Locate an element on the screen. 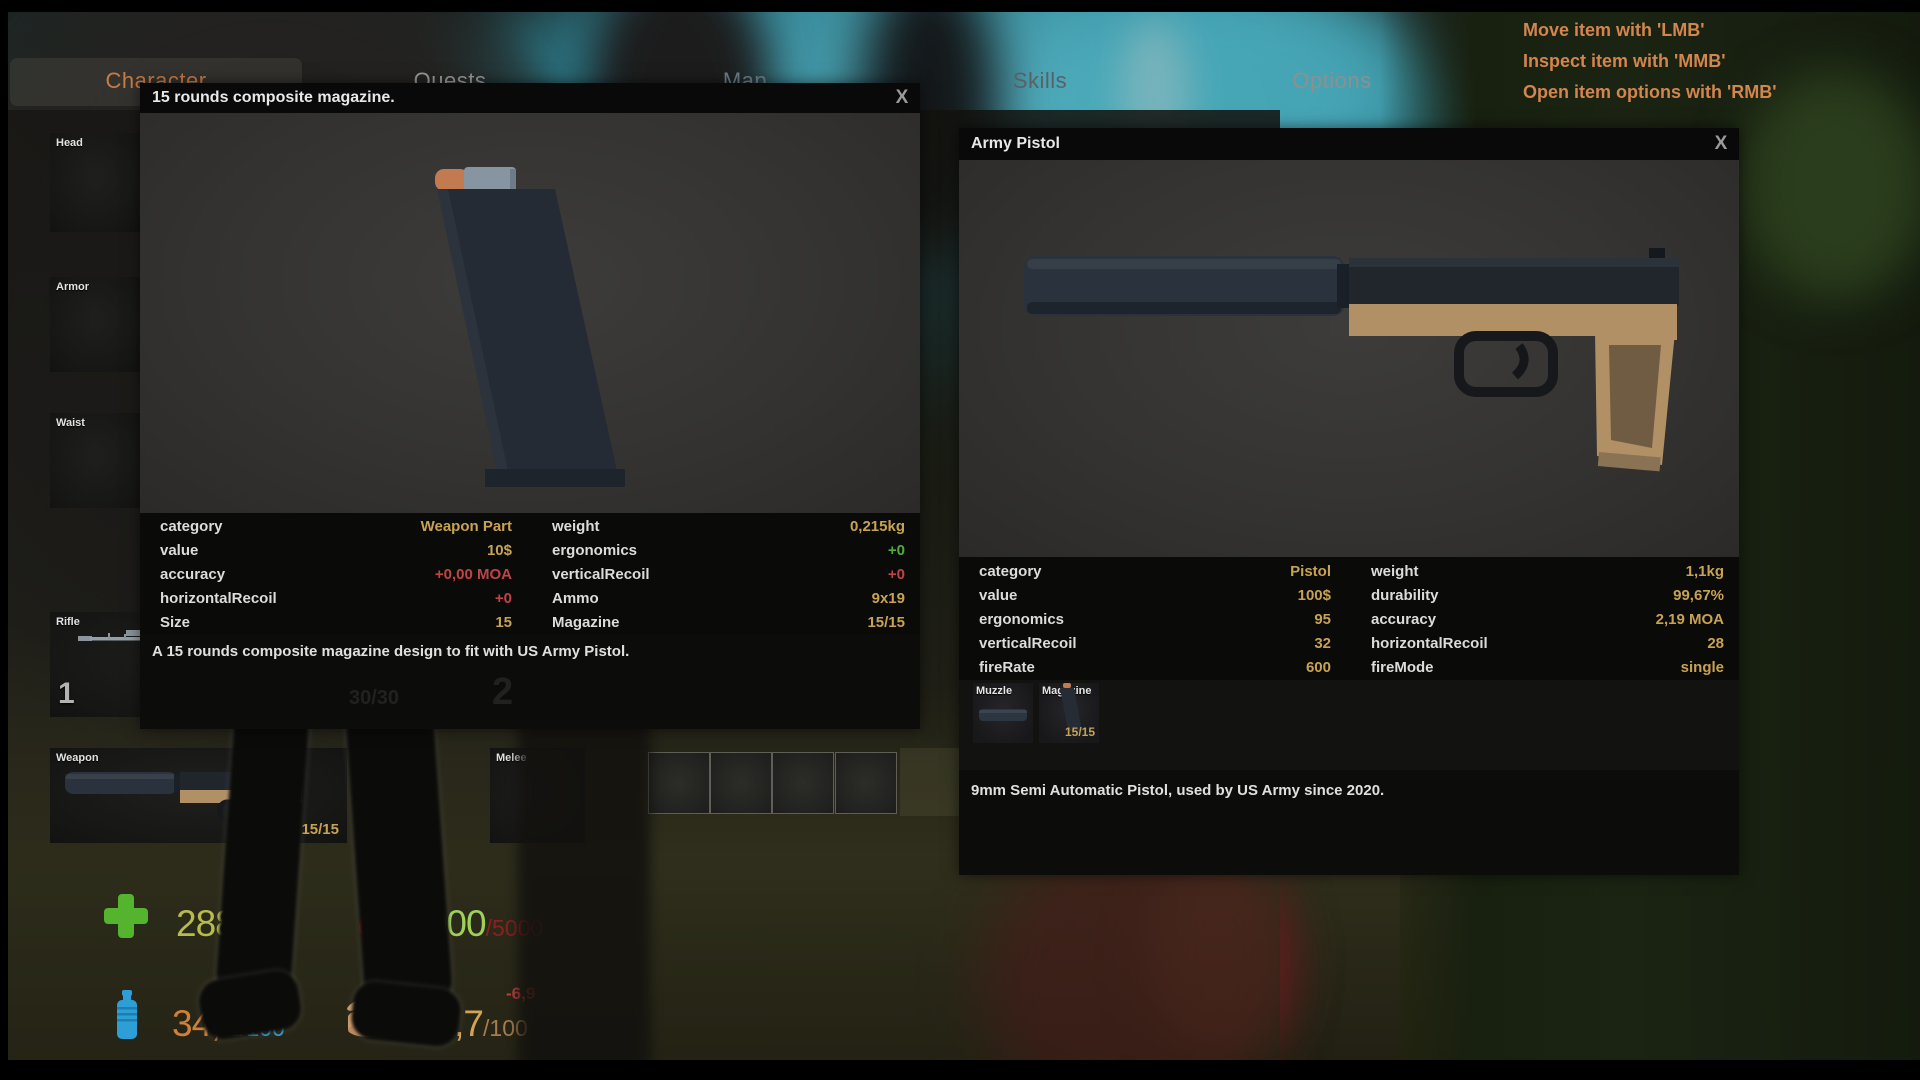 Image resolution: width=1920 pixels, height=1080 pixels. stat-row: accuracy +0,00 MOA verticalRecoil +0 is located at coordinates (530, 575).